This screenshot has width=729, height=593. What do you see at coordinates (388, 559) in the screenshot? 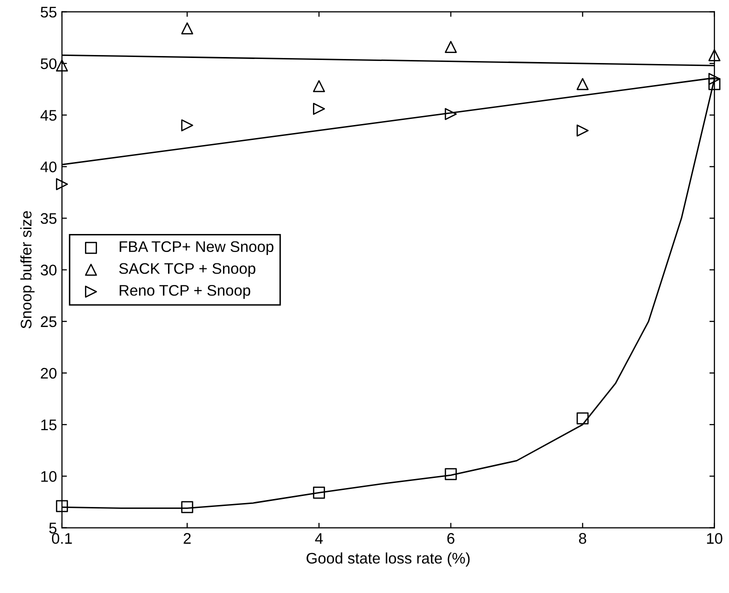
I see `x-axis-title: Good state loss rate (%)` at bounding box center [388, 559].